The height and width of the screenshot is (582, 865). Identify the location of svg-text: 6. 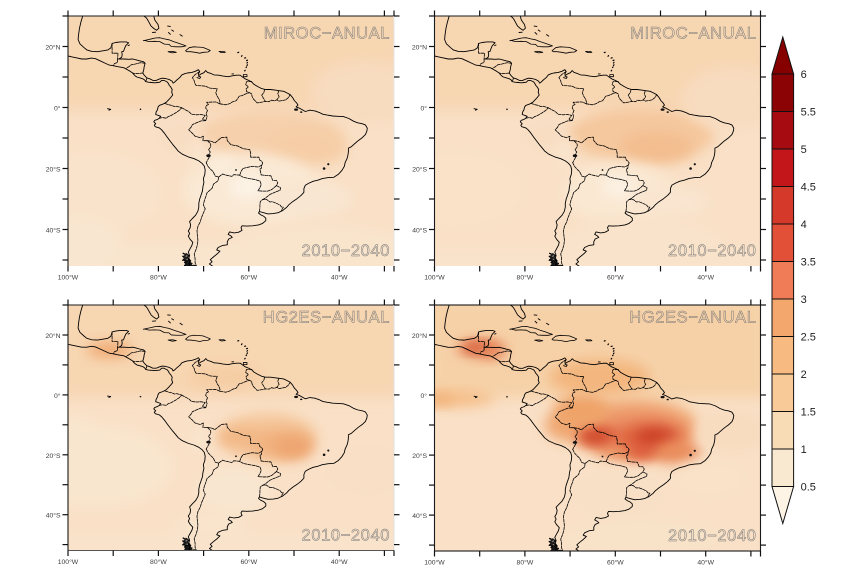
(804, 75).